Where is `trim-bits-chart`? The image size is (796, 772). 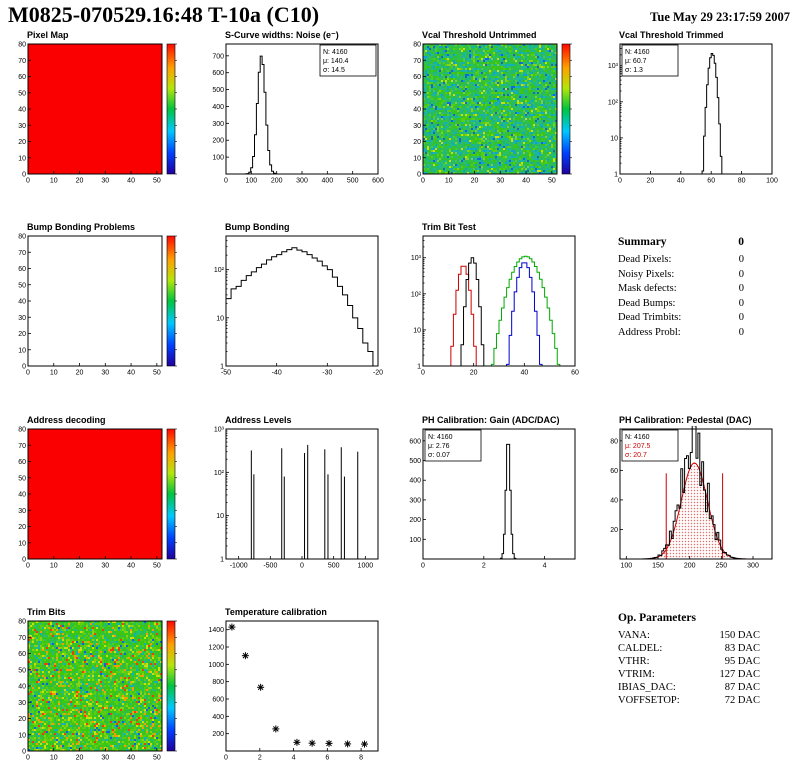
trim-bits-chart is located at coordinates (95, 691).